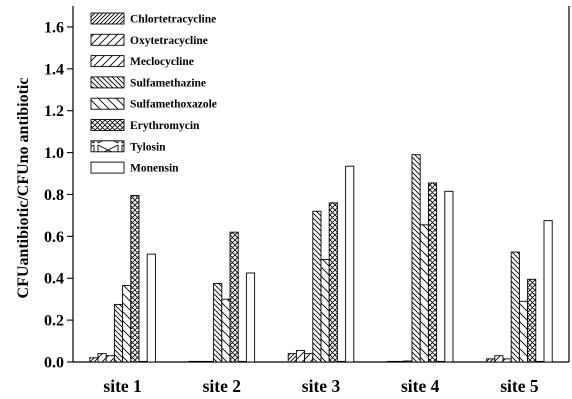 This screenshot has width=572, height=399. I want to click on legend-label: Sulfamethoxazole, so click(173, 105).